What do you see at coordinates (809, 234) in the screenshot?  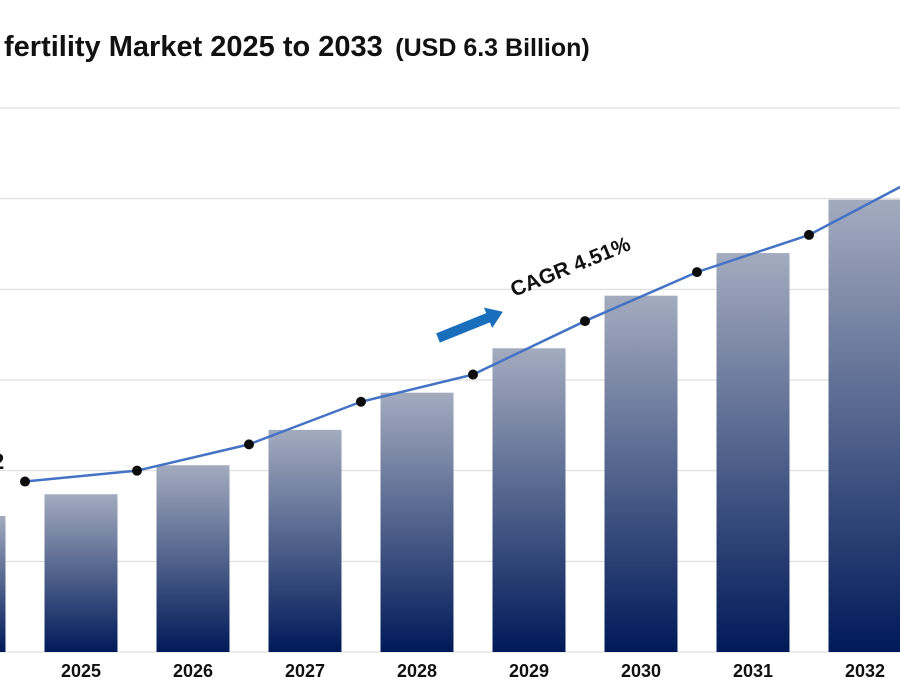 I see `trend-point-2031` at bounding box center [809, 234].